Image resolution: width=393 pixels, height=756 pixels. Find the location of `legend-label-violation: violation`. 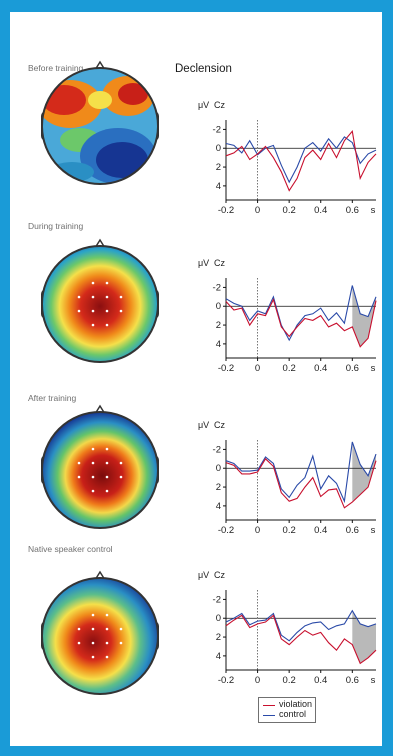

legend-label-violation: violation is located at coordinates (296, 704).